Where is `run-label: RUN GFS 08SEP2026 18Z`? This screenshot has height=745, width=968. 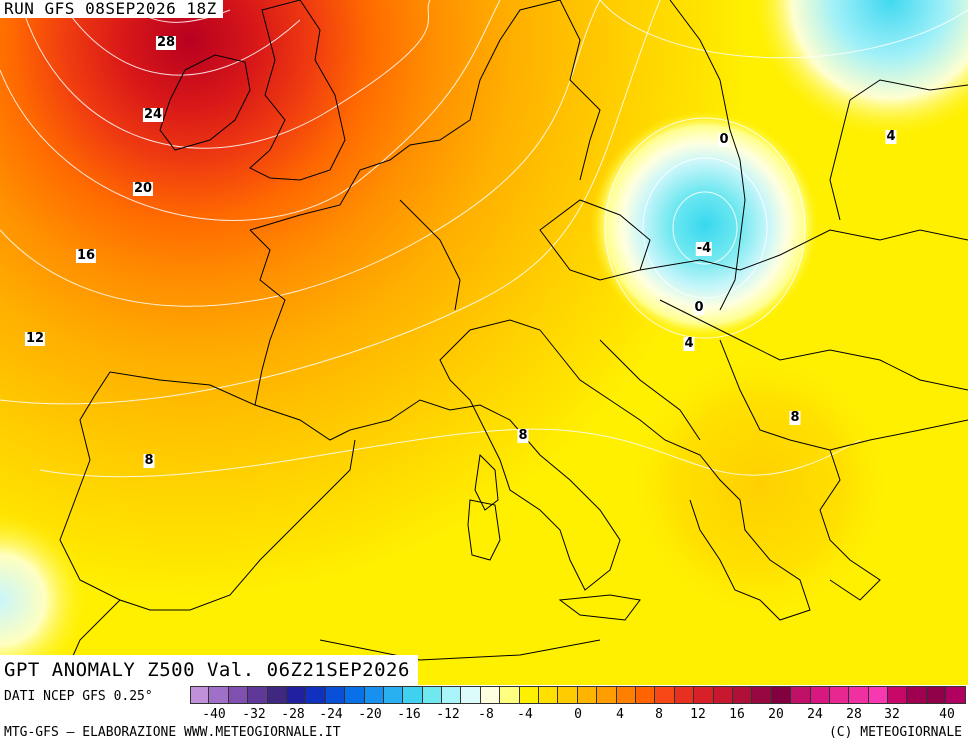
run-label: RUN GFS 08SEP2026 18Z is located at coordinates (111, 9).